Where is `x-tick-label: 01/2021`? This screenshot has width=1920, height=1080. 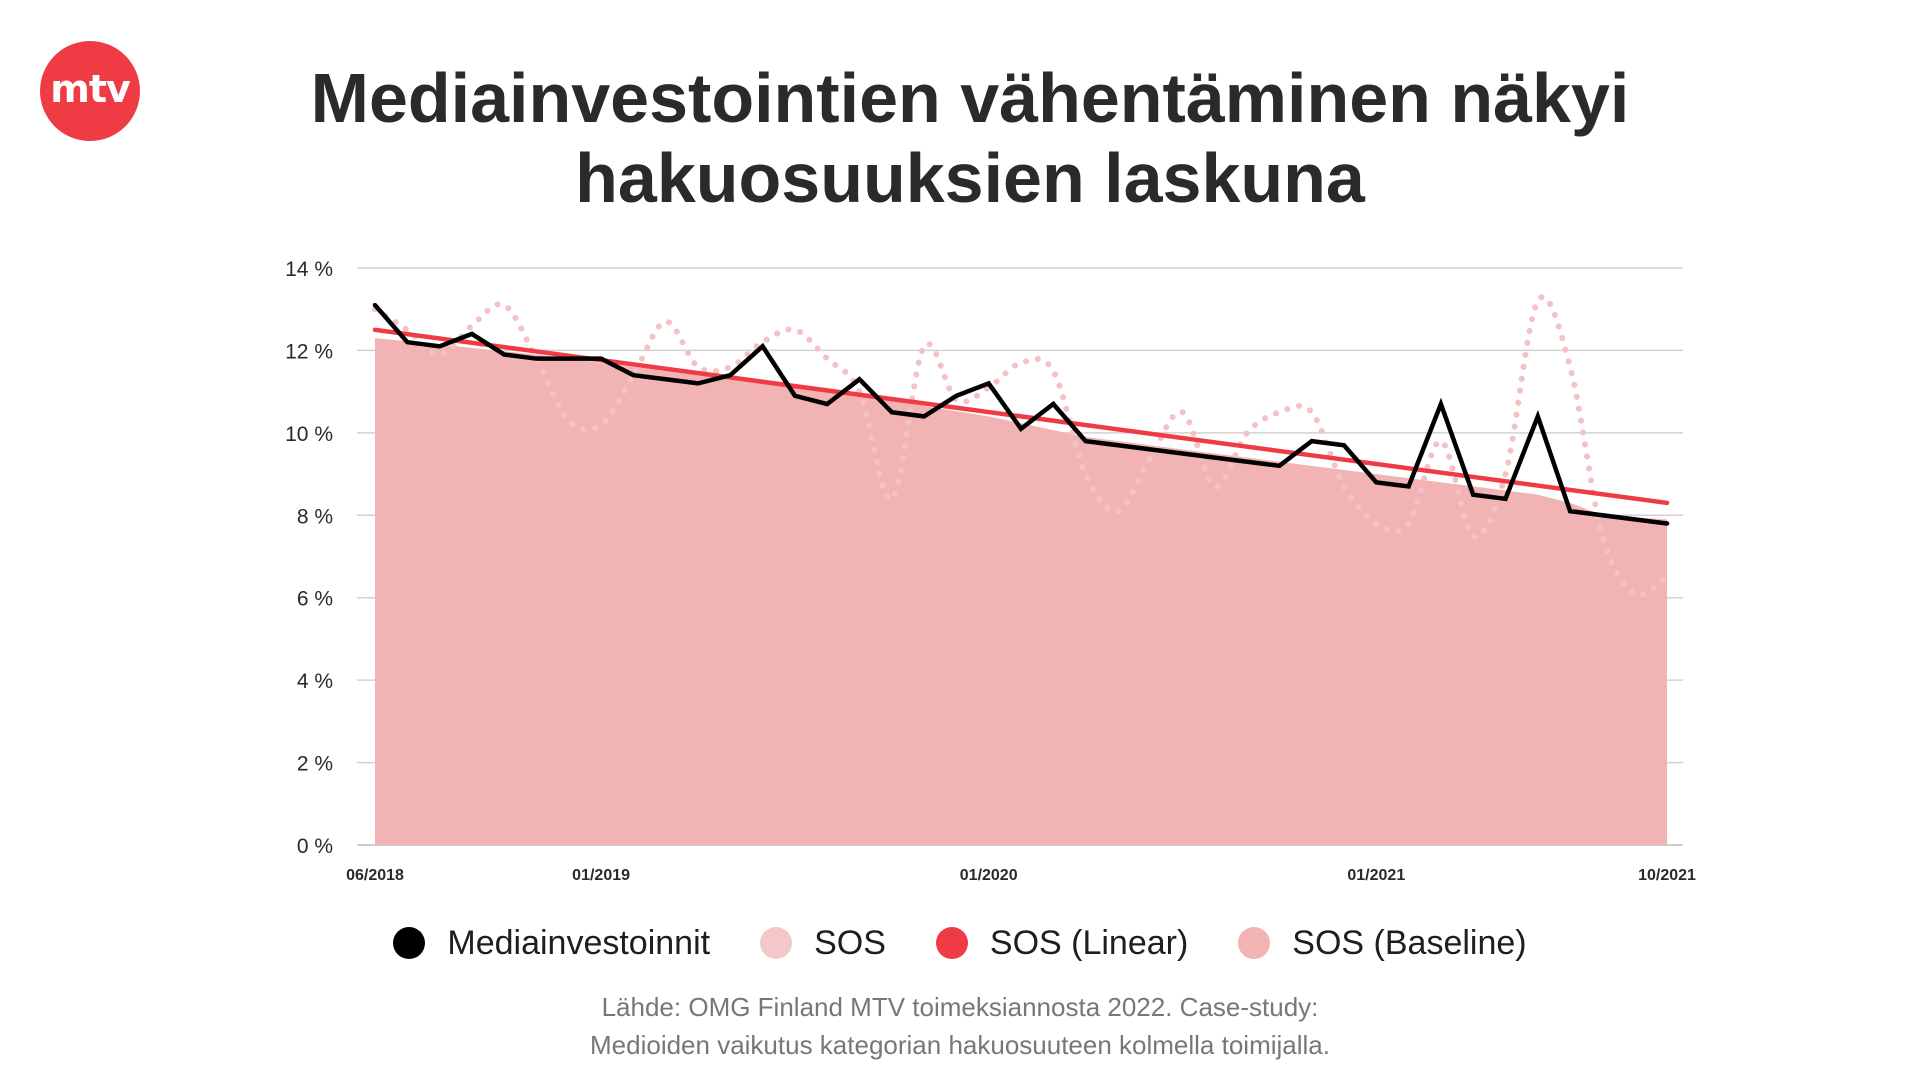 x-tick-label: 01/2021 is located at coordinates (1376, 875).